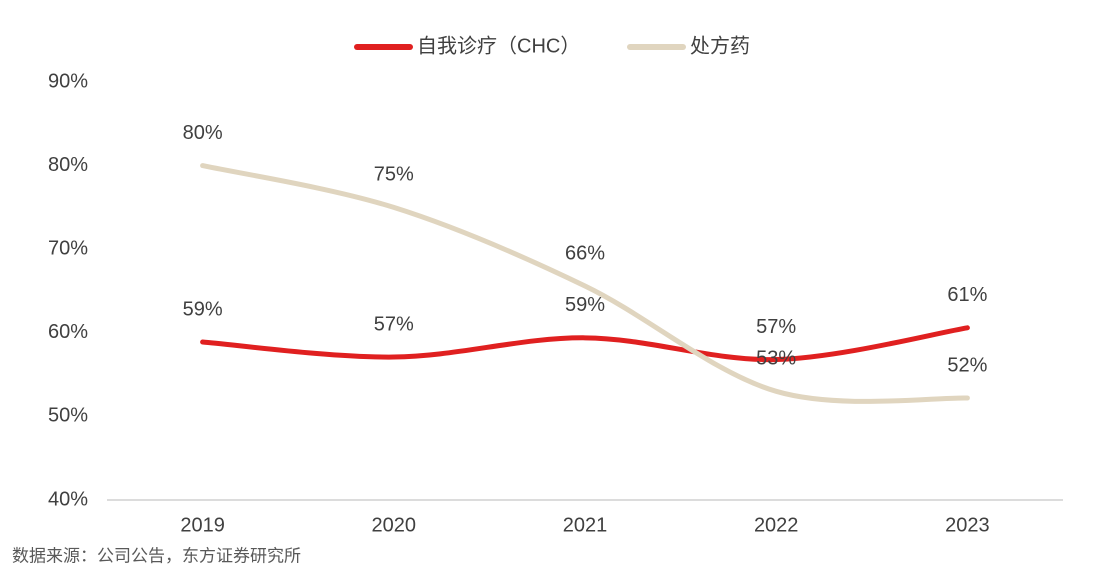  What do you see at coordinates (585, 253) in the screenshot?
I see `data-label: 66%` at bounding box center [585, 253].